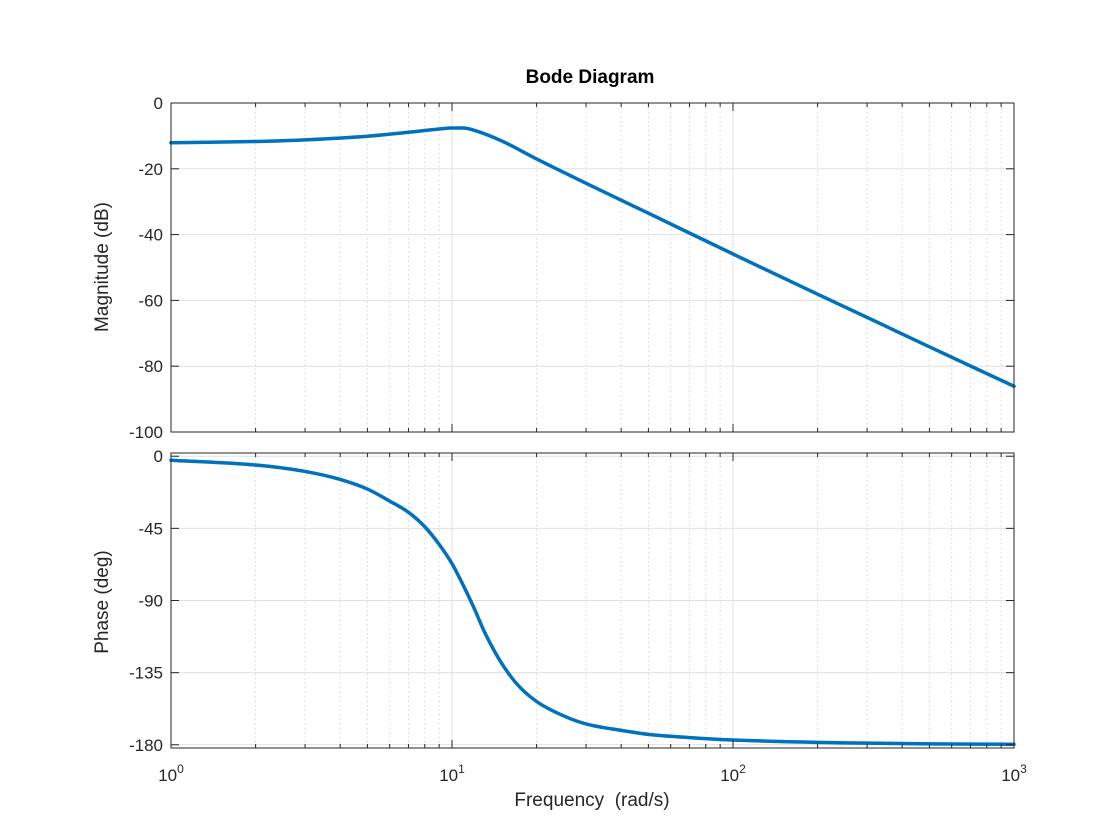 This screenshot has width=1120, height=840. Describe the element at coordinates (150, 601) in the screenshot. I see `y-tick-label: -90` at that location.